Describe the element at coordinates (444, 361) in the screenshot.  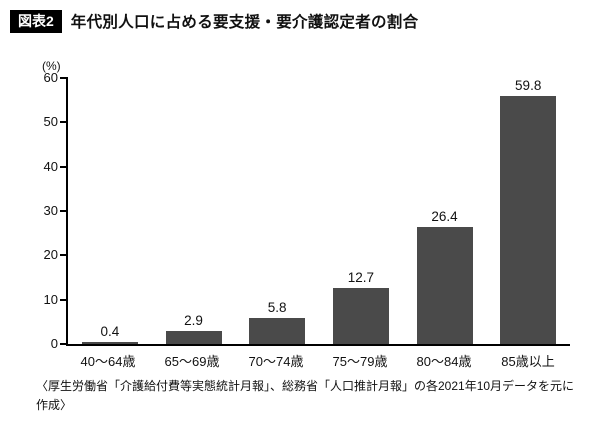
I see `x-axis-category-label: 80〜84歳` at that location.